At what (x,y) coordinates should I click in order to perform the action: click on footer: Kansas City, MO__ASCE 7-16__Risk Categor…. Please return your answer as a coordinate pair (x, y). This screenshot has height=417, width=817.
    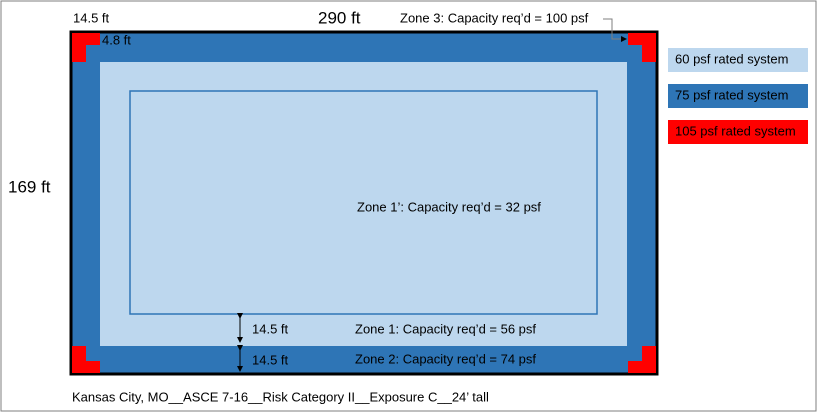
    Looking at the image, I should click on (280, 396).